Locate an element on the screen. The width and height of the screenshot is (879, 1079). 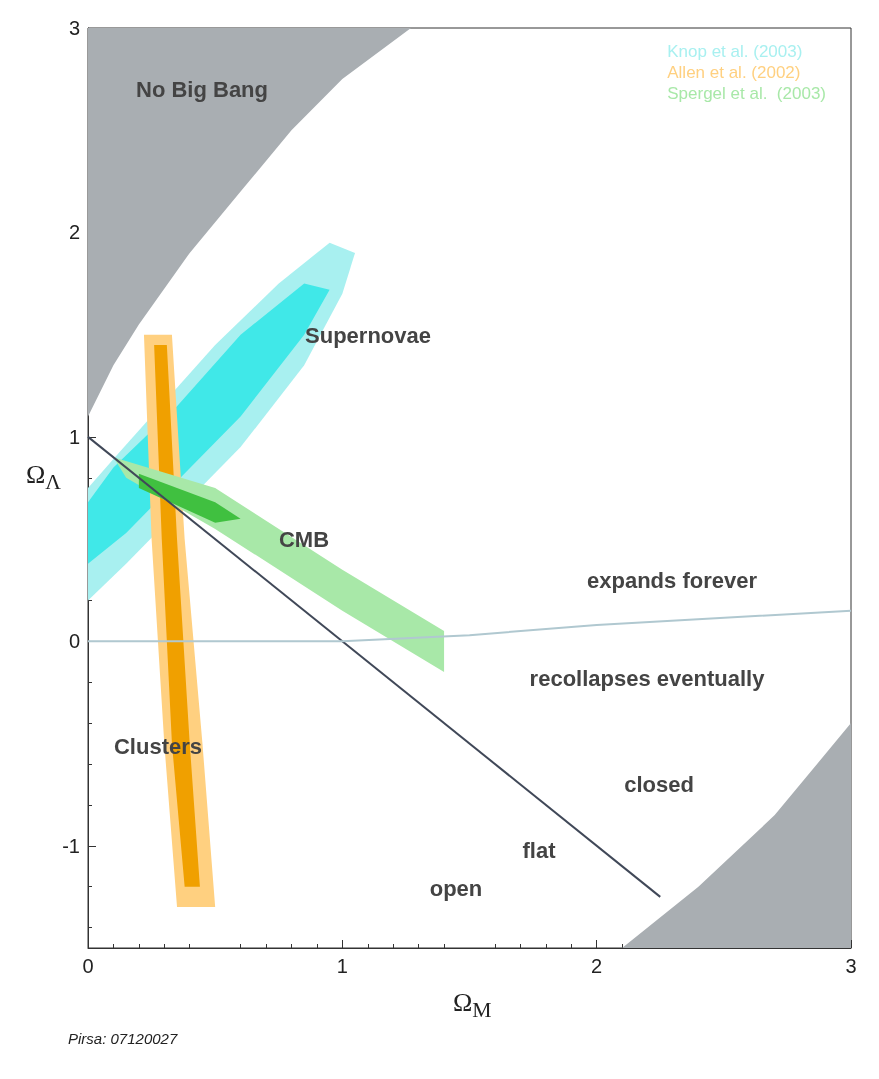
annotation: recollapses eventually is located at coordinates (647, 678).